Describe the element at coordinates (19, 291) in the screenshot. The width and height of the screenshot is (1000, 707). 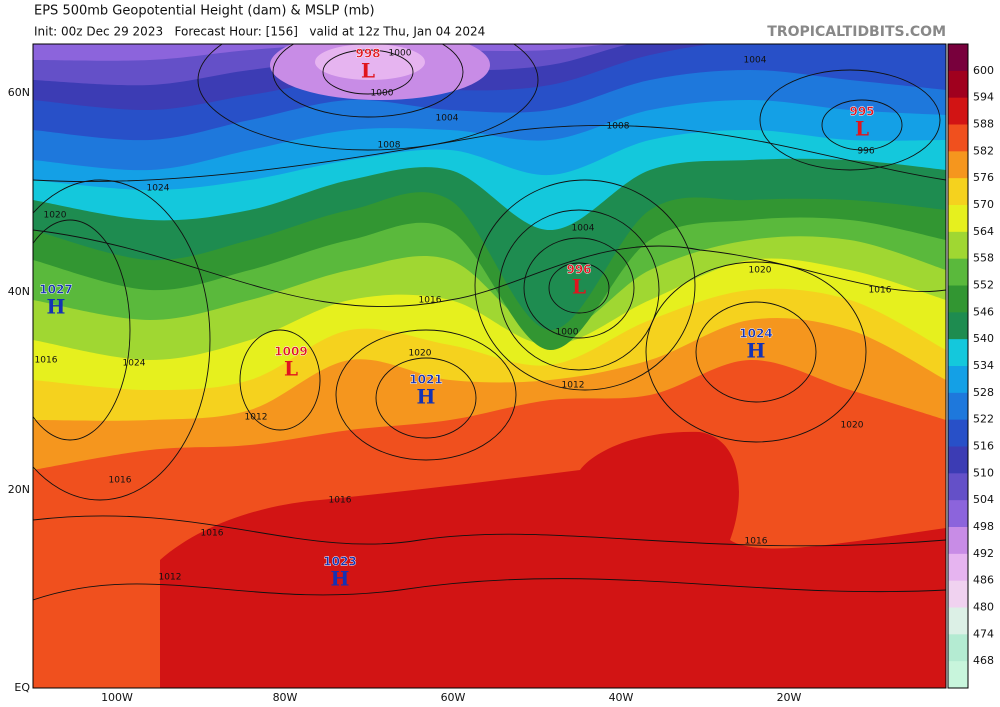
I see `lat-label: 40N` at that location.